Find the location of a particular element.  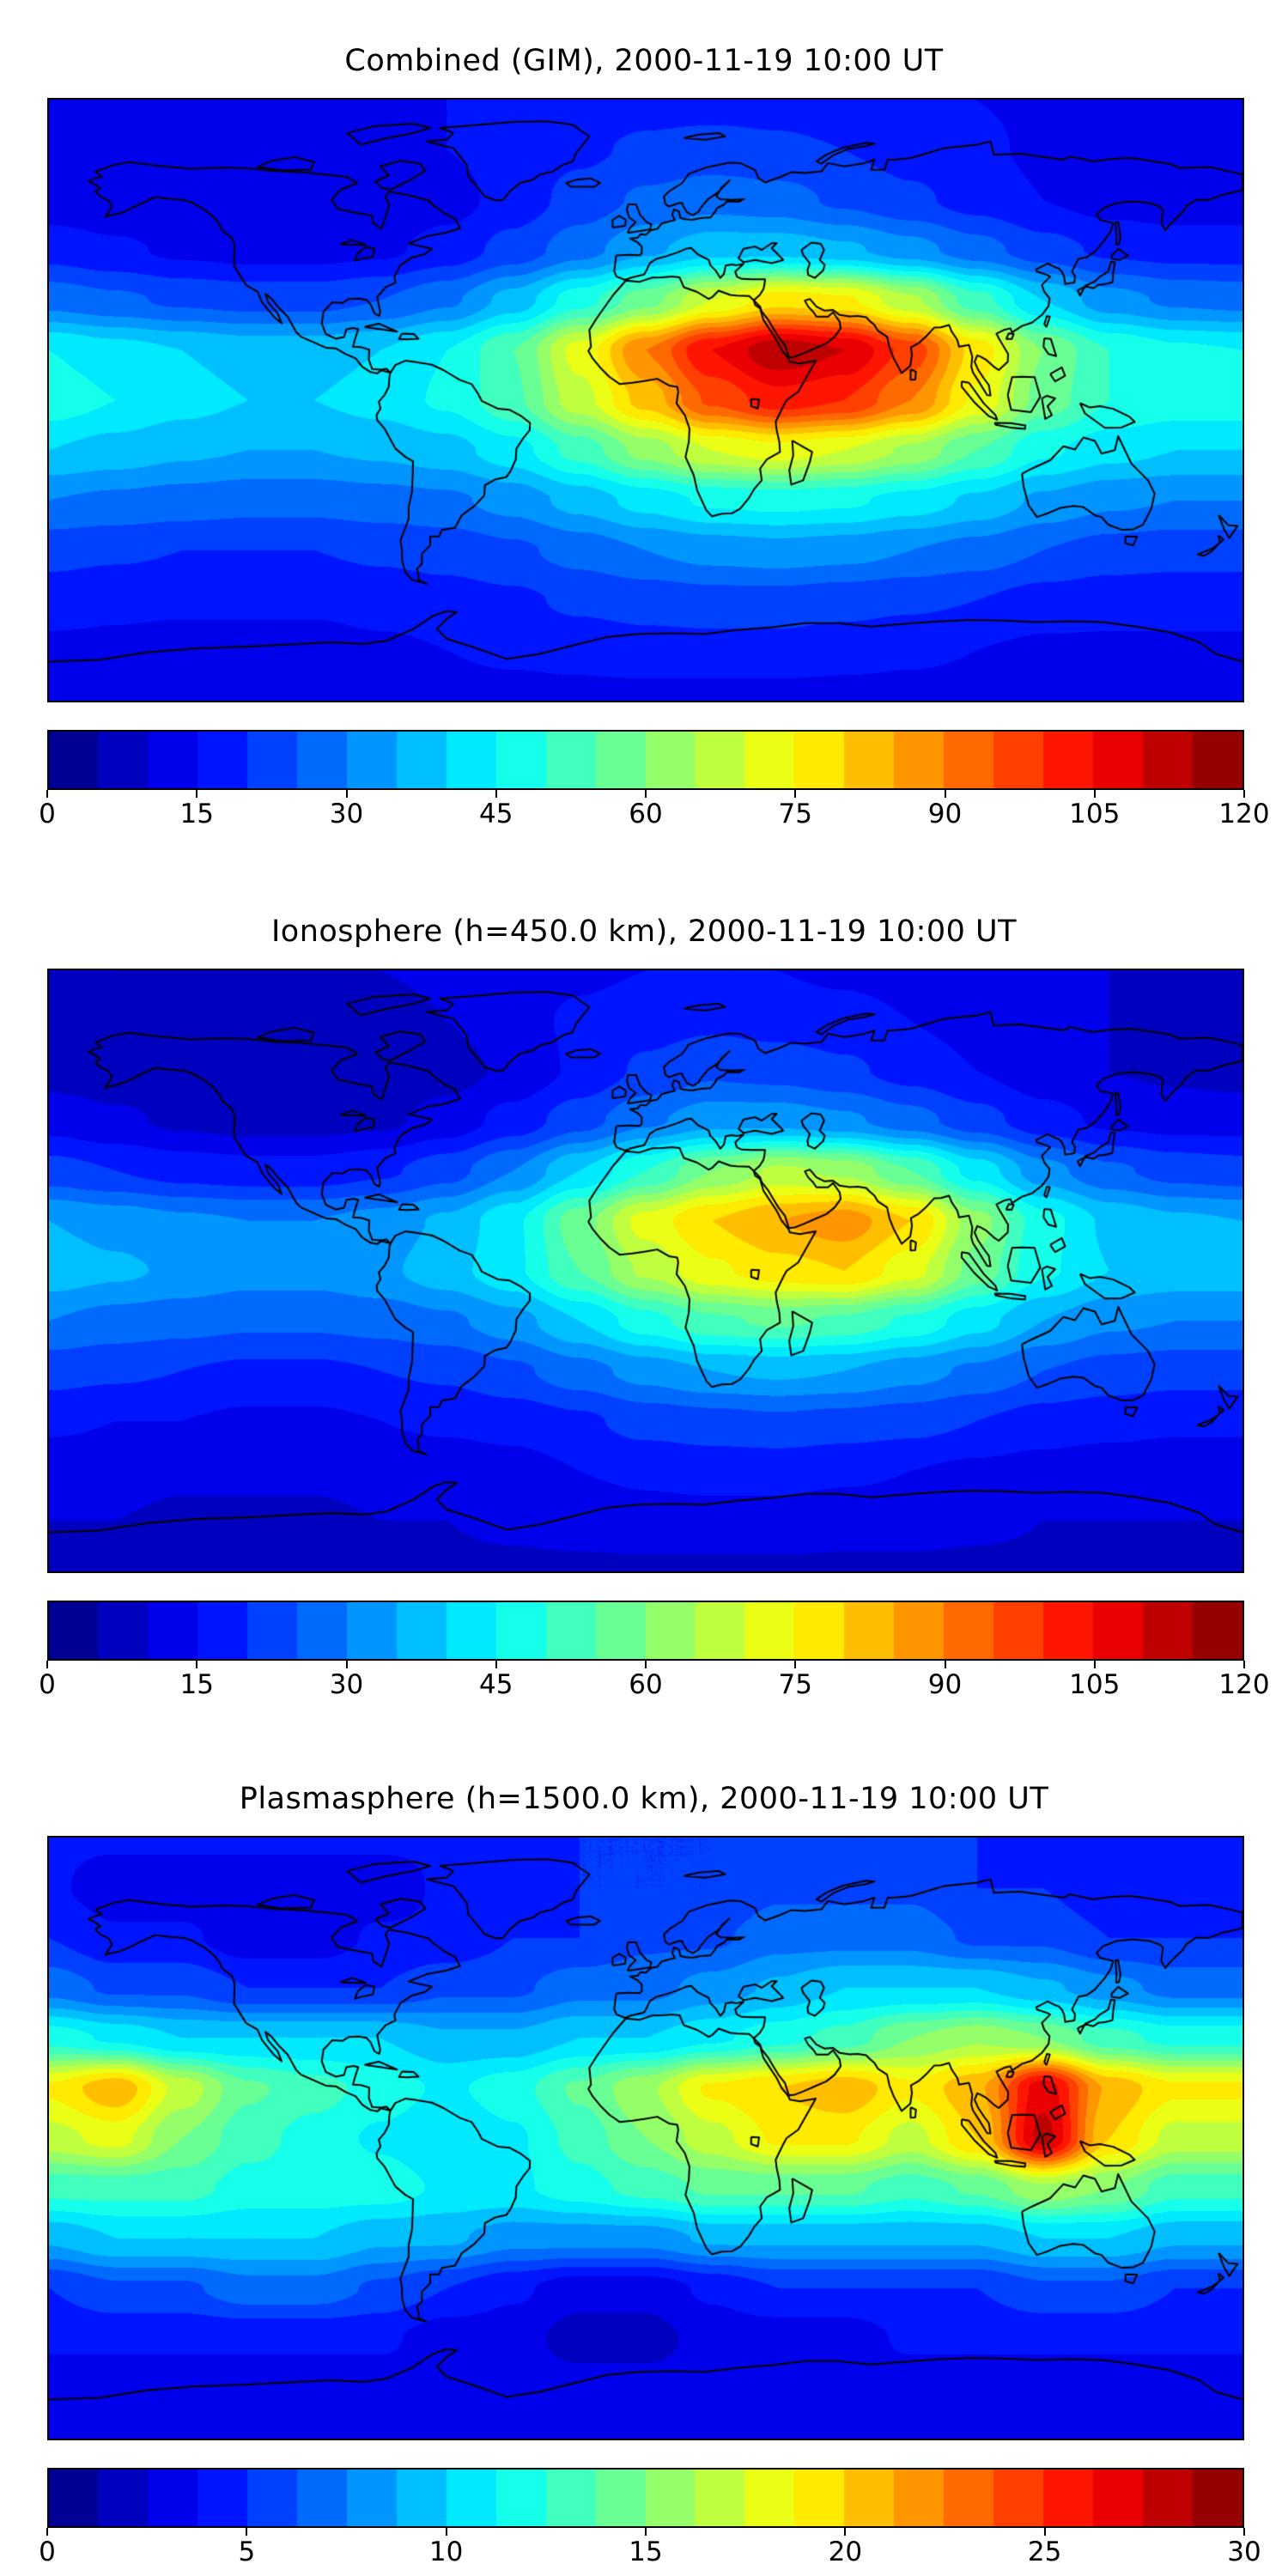

plasmasphere-colorbar-ticks: 0 5 10 15 20 25 30 is located at coordinates (650, 2548).